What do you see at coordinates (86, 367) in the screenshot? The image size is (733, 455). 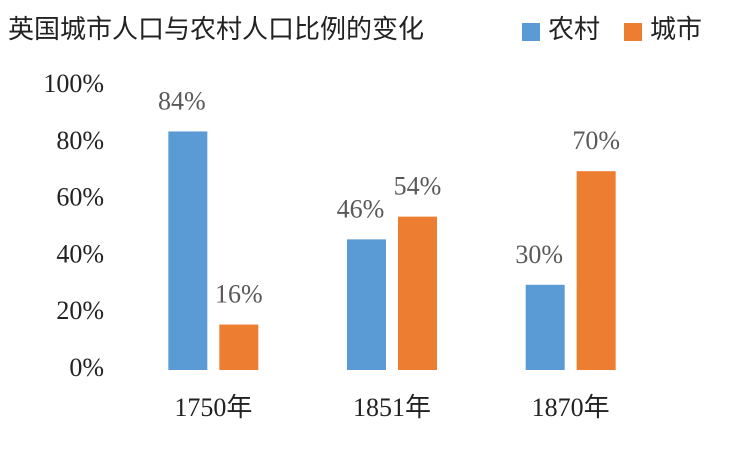 I see `y-tick-label: 0%` at bounding box center [86, 367].